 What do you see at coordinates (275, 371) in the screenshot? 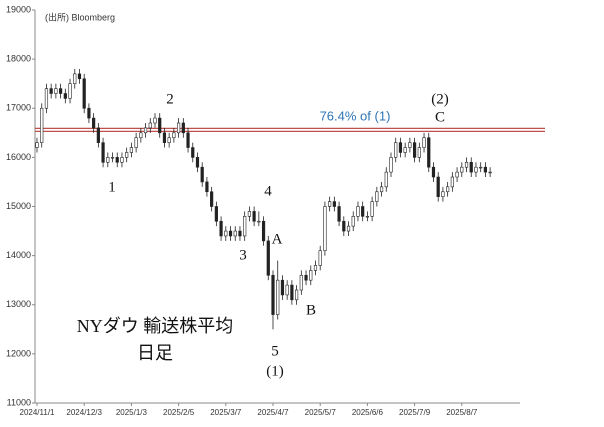
I see `wave-label: (1)` at bounding box center [275, 371].